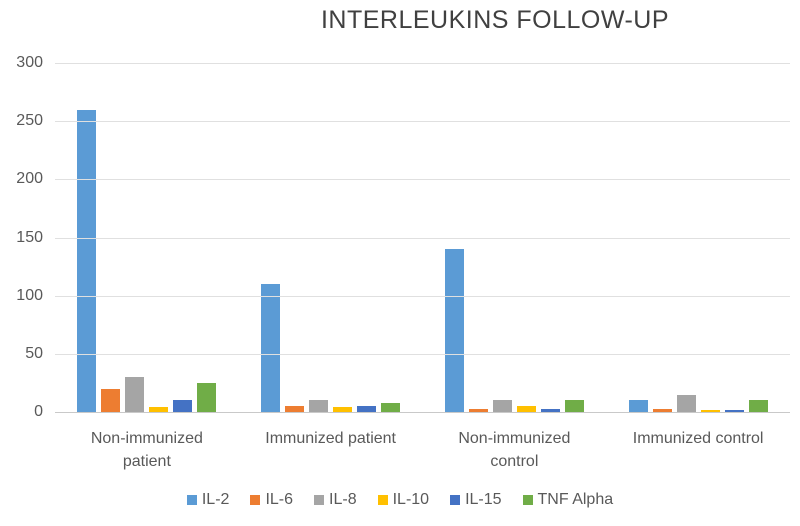  Describe the element at coordinates (29, 62) in the screenshot. I see `y-tick-label: 300` at that location.